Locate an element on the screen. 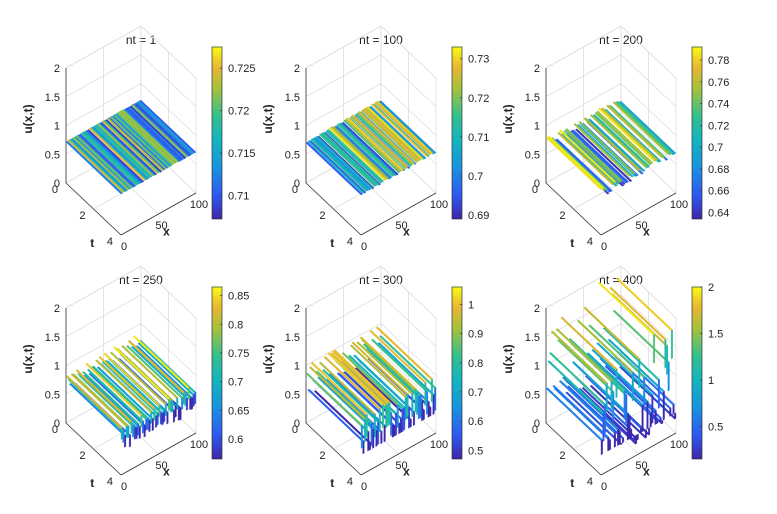 The height and width of the screenshot is (514, 777). x-tick-label: 50 is located at coordinates (641, 466).